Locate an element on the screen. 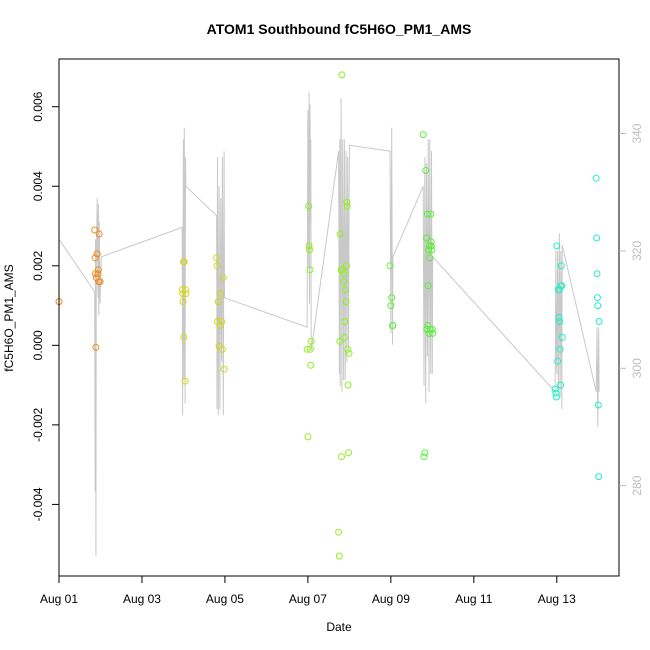 The height and width of the screenshot is (650, 650). x-tick-label: Aug 11 is located at coordinates (473, 599).